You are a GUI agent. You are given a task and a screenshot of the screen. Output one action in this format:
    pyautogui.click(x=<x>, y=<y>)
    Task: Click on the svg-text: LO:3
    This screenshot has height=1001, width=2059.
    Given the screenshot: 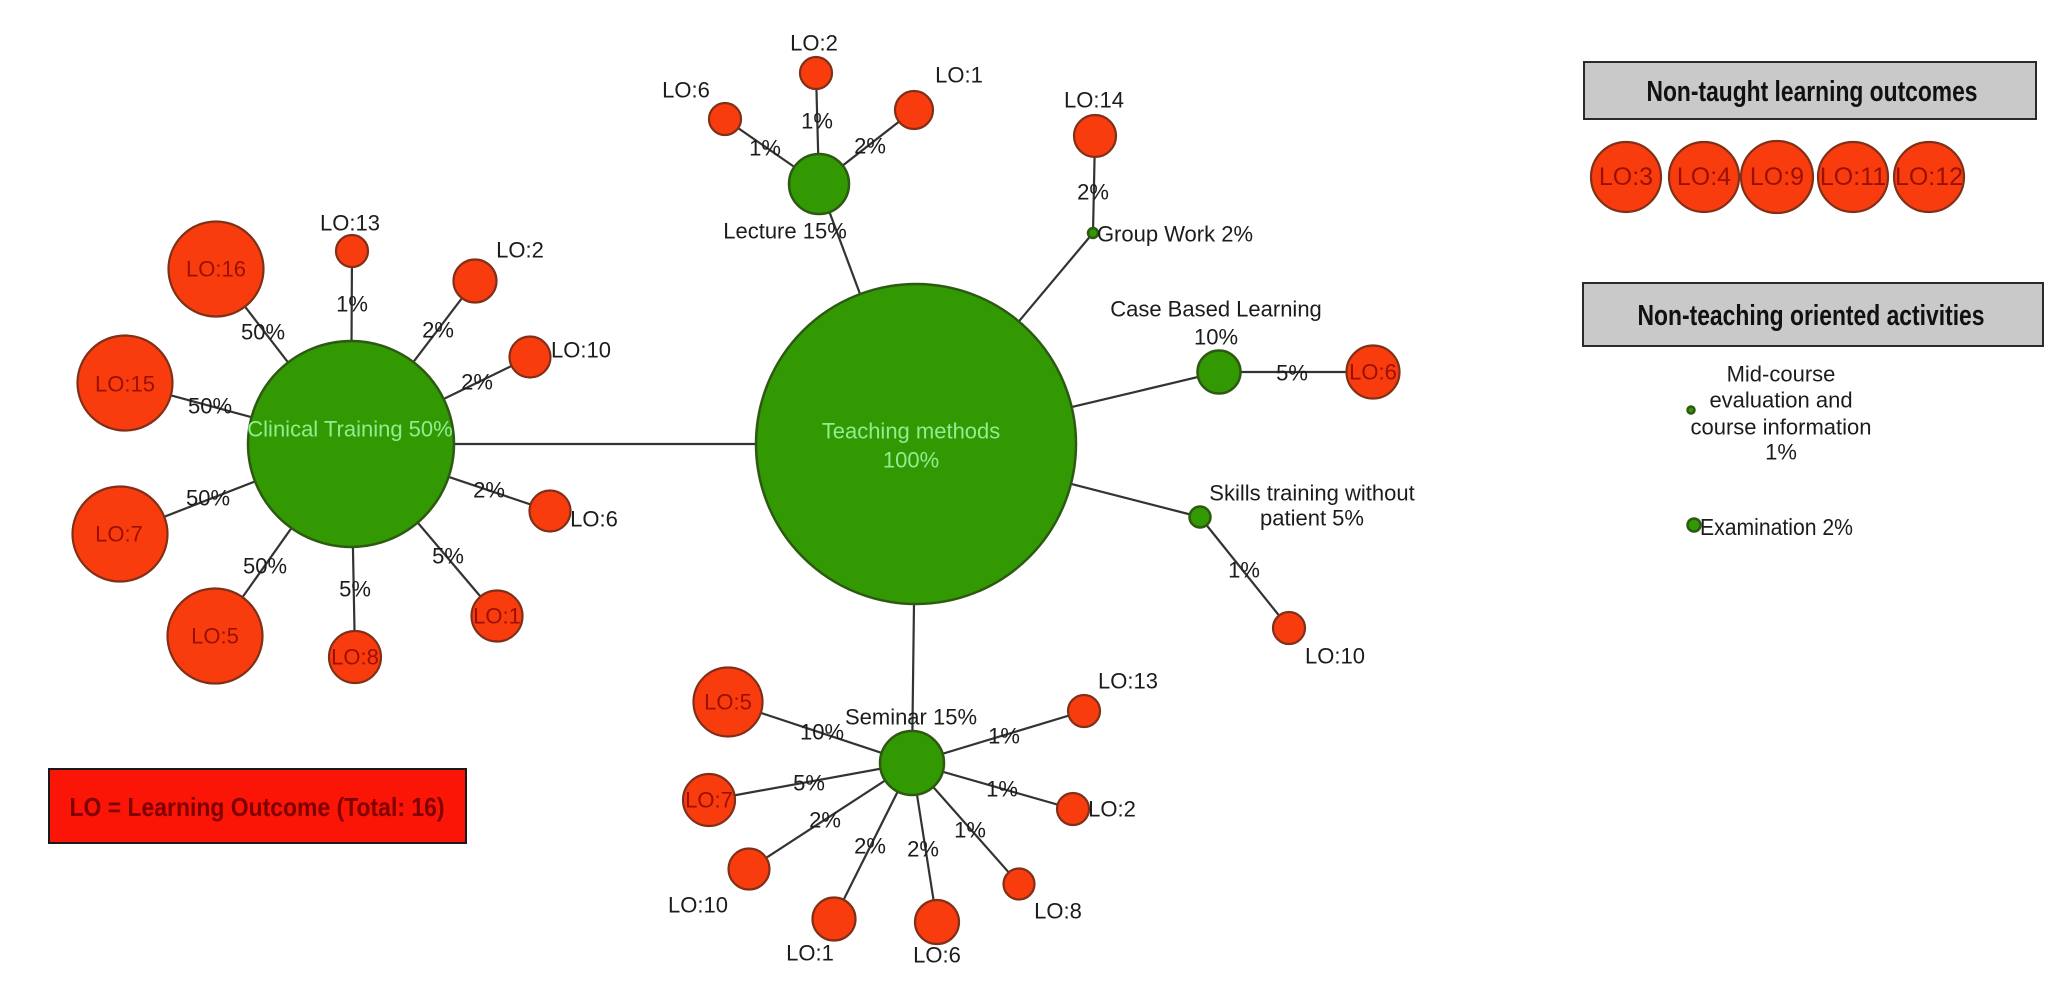 What is the action you would take?
    pyautogui.click(x=1626, y=177)
    